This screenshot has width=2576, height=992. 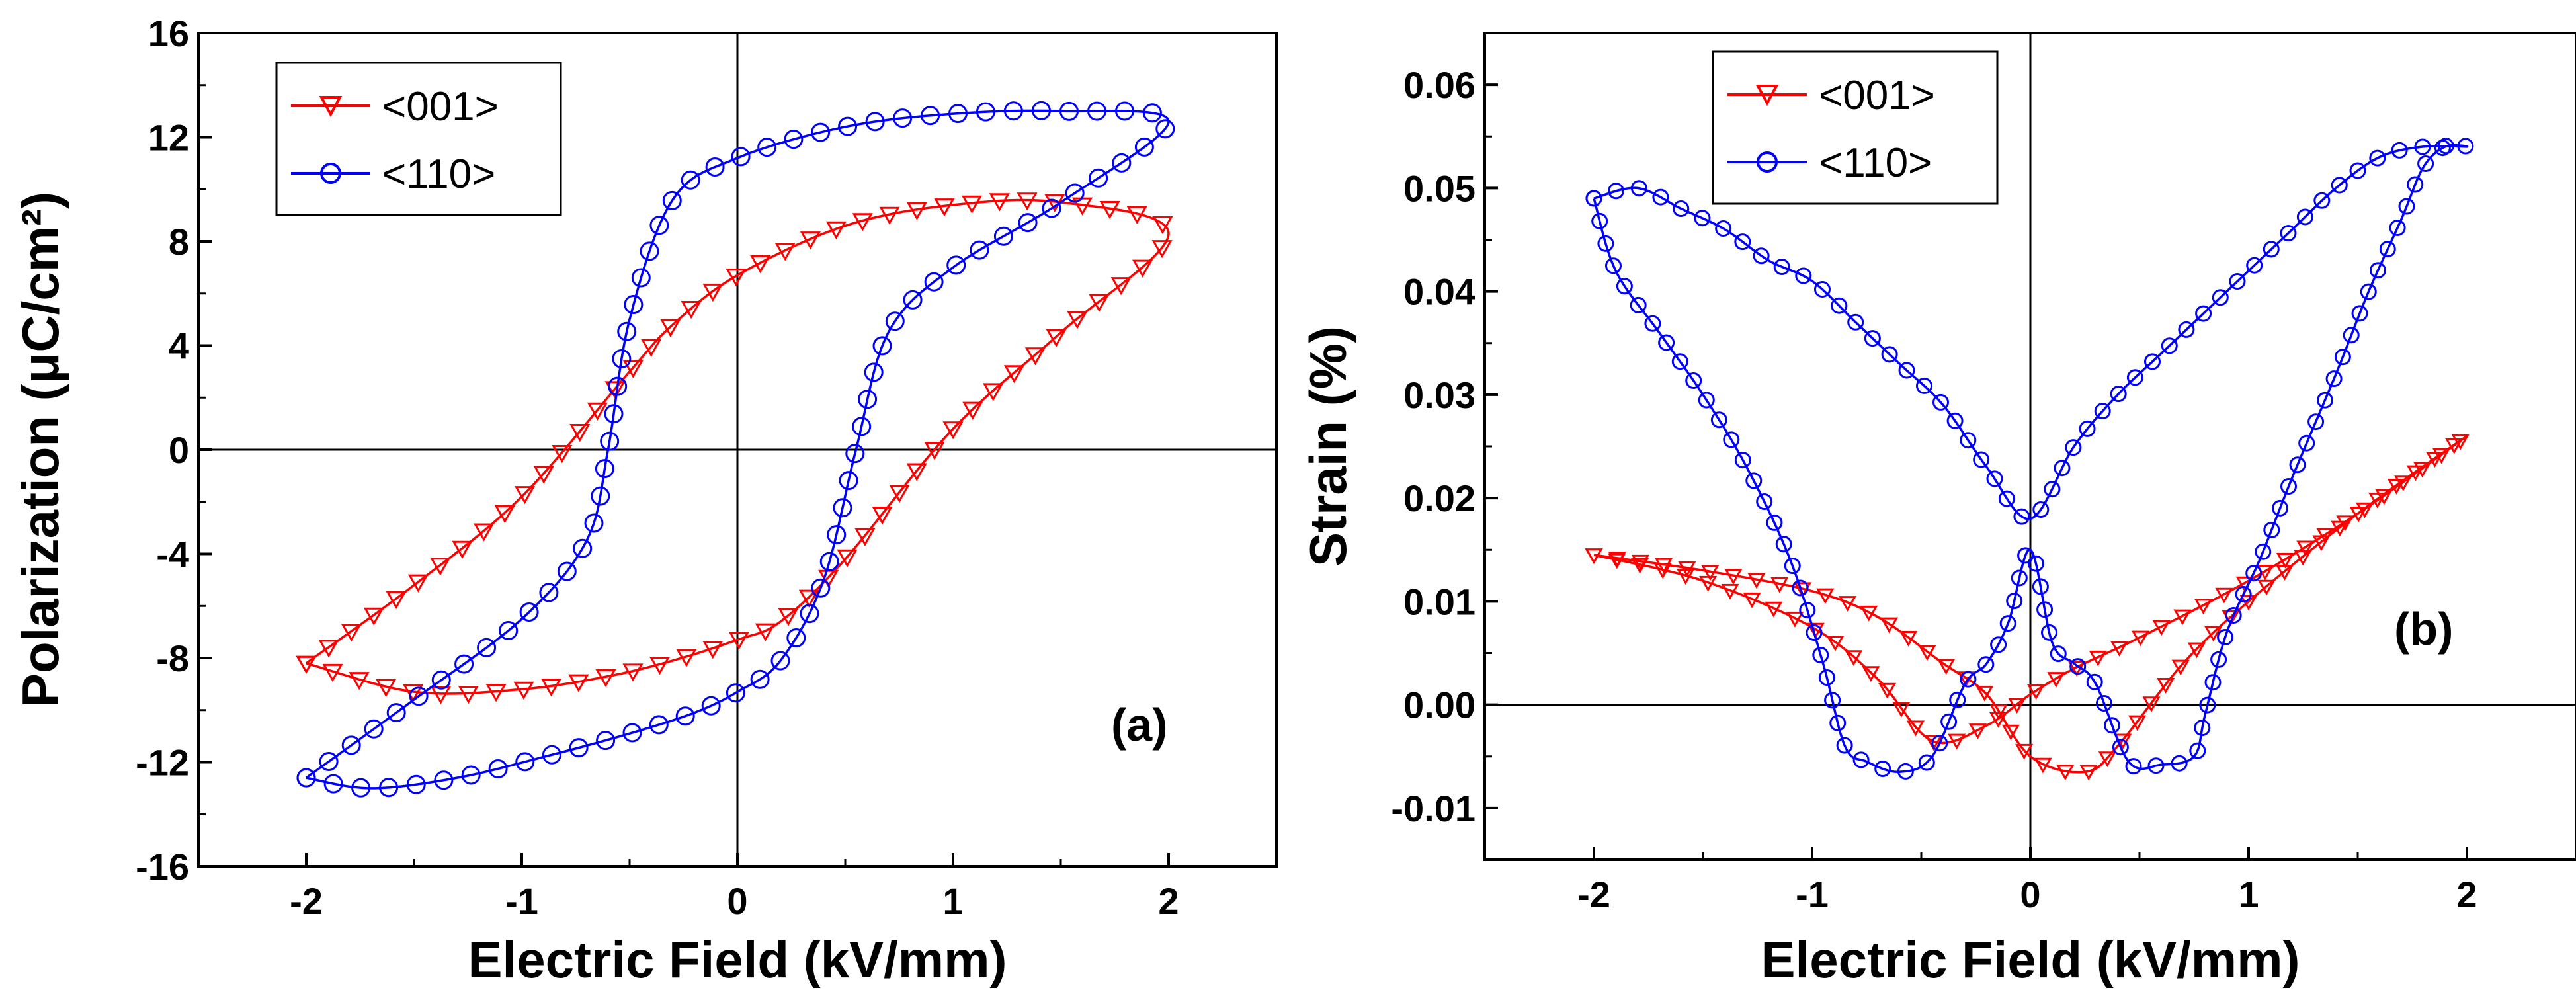 What do you see at coordinates (40, 450) in the screenshot?
I see `panel-a-y-axis-title: Polarization (μC/cm²)` at bounding box center [40, 450].